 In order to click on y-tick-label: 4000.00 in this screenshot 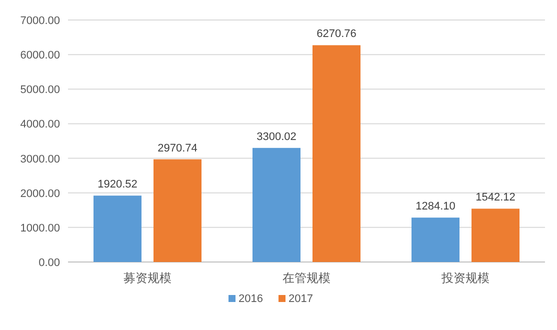, I will do `click(40, 124)`.